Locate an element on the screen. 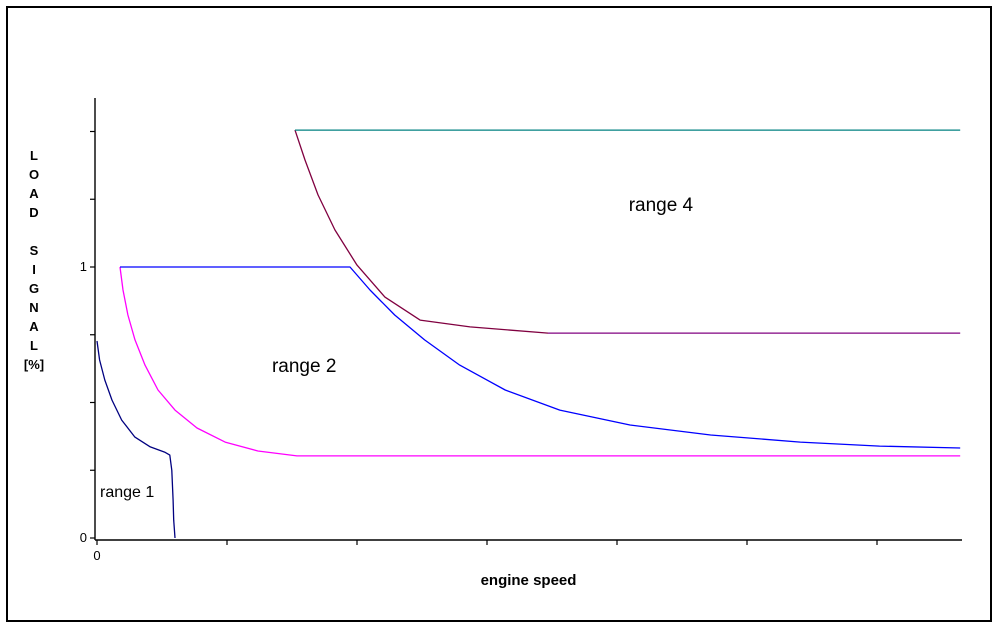 This screenshot has height=632, width=1002. y-axis-title-line: O is located at coordinates (34, 174).